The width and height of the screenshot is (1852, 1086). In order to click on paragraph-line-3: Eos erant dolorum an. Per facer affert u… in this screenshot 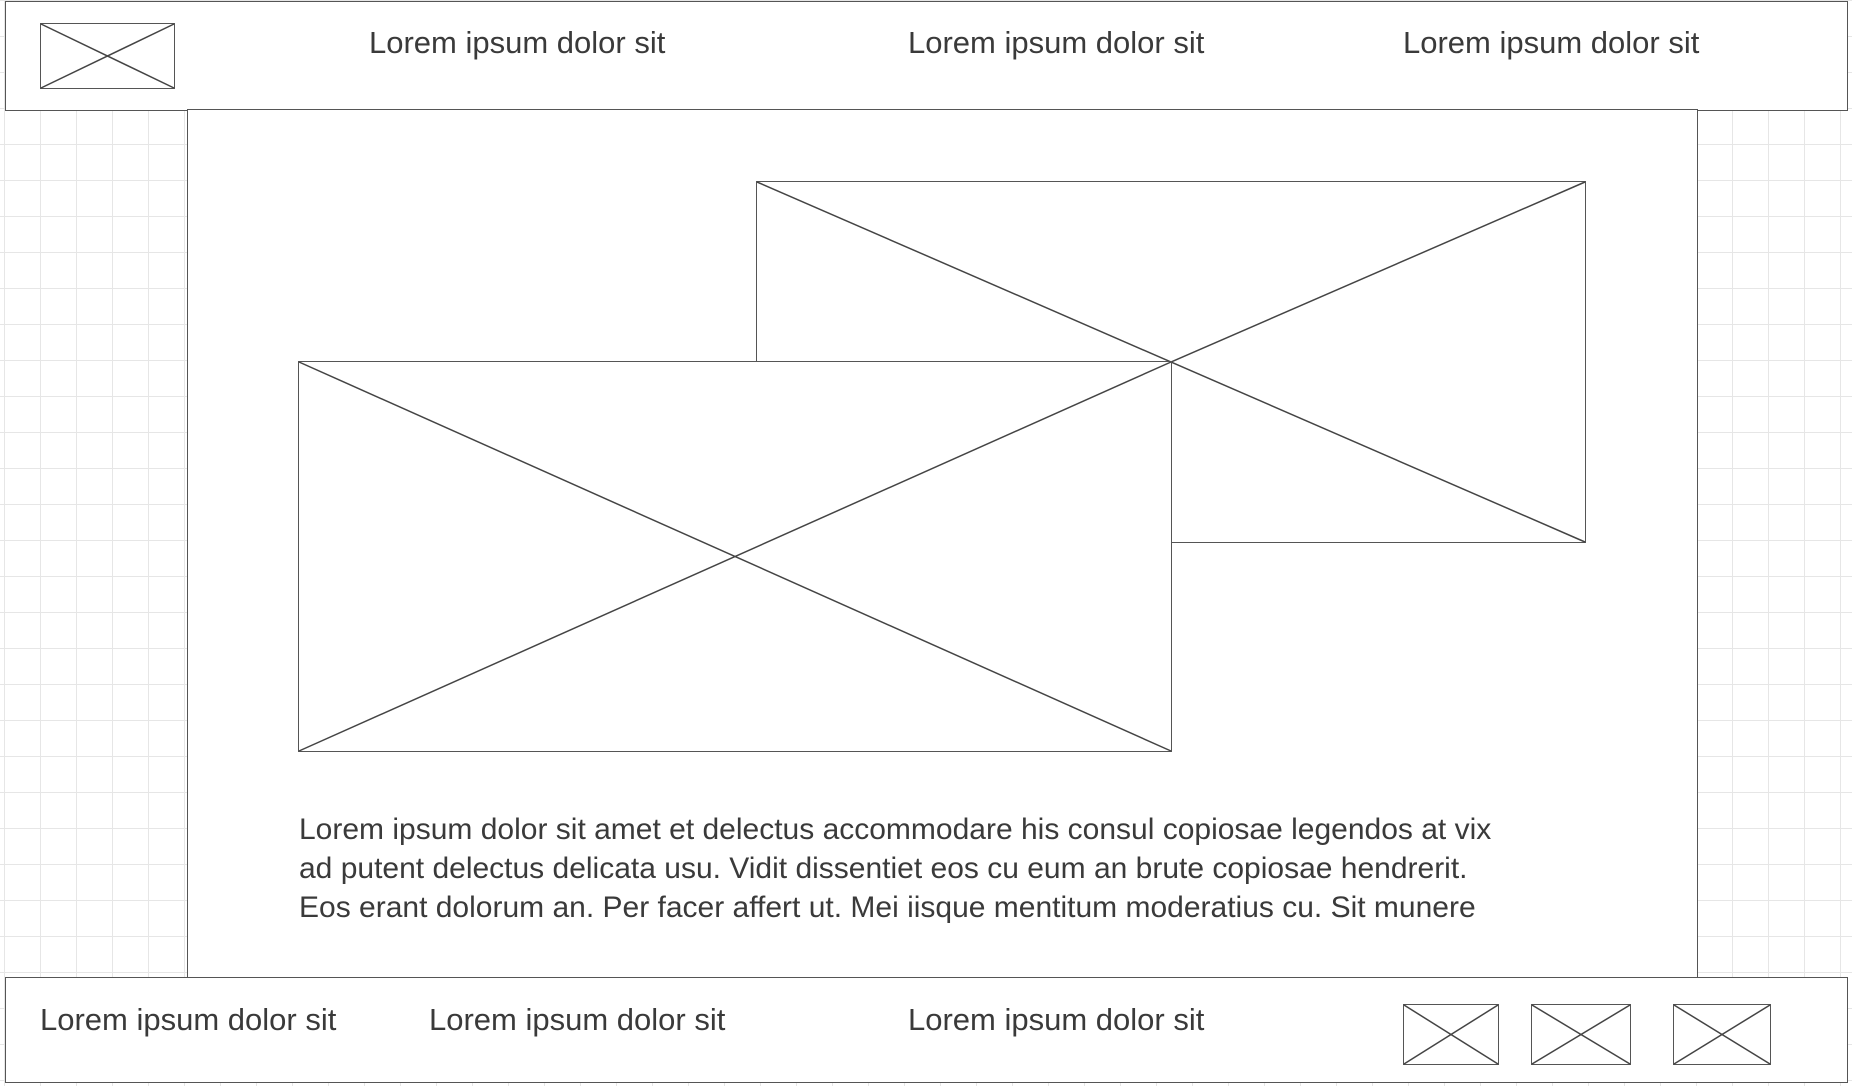, I will do `click(887, 907)`.